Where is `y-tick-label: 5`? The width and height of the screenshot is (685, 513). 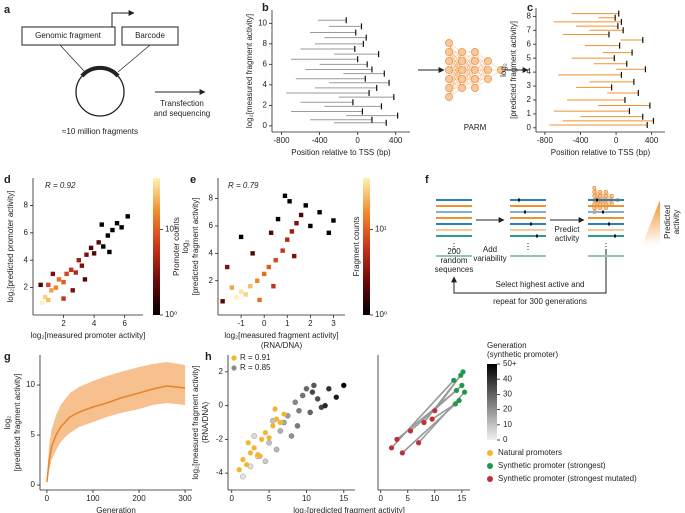
y-tick-label: 5 is located at coordinates (33, 434).